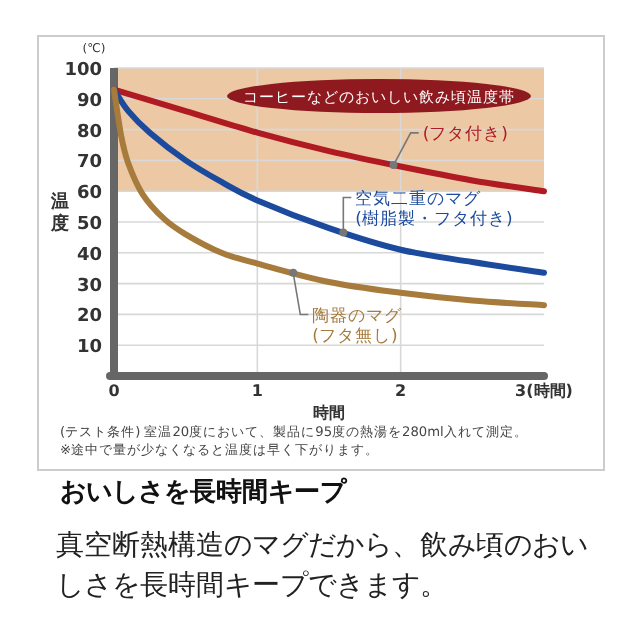 The image size is (640, 640). What do you see at coordinates (358, 325) in the screenshot?
I see `series-label: 陶器のマグ (フタ無し)` at bounding box center [358, 325].